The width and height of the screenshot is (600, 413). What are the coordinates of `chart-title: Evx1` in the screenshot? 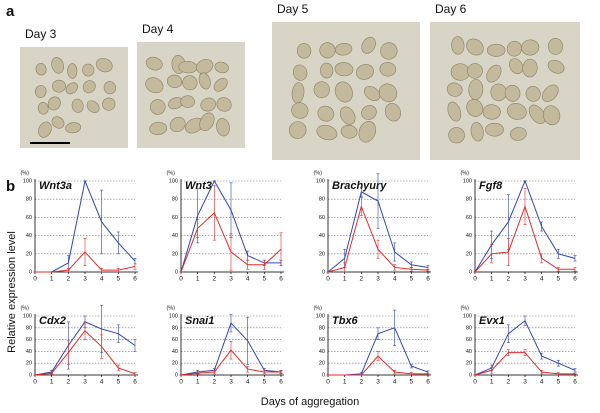 It's located at (492, 321).